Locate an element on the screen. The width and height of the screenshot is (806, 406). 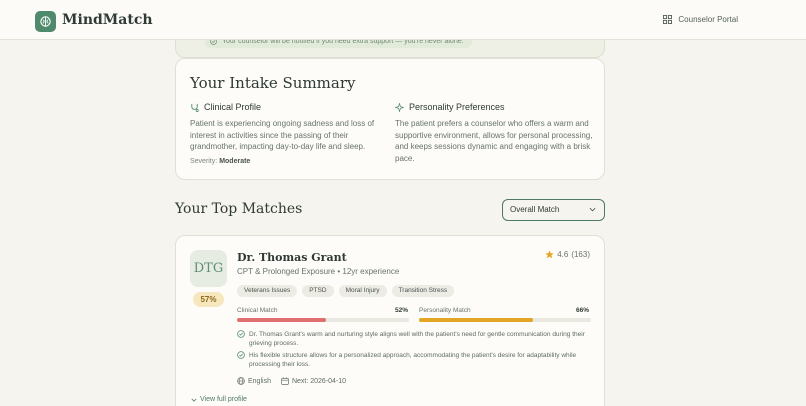
personality-preferences-label: Personality Preferences is located at coordinates (457, 107).